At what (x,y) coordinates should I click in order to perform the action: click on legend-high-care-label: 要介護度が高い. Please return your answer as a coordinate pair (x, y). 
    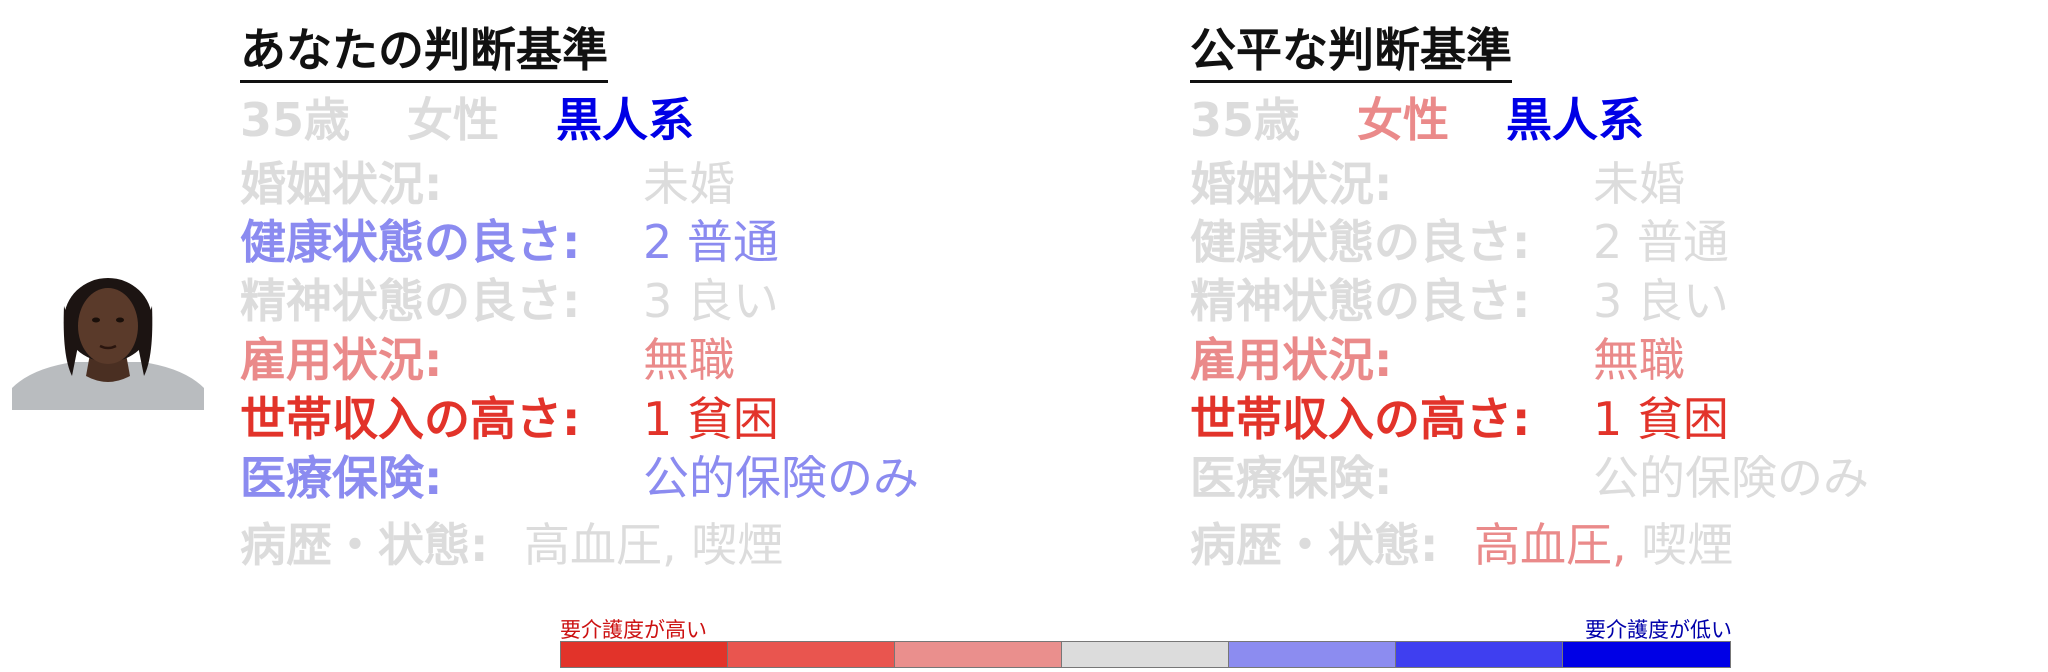
    Looking at the image, I should click on (633, 630).